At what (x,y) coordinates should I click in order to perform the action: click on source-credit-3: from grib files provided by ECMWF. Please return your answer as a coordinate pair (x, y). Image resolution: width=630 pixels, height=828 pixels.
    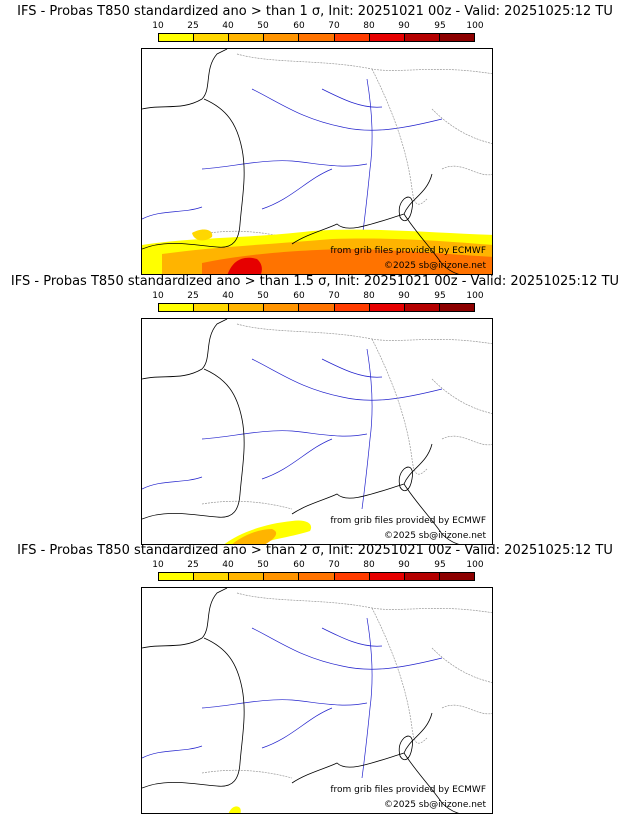
    Looking at the image, I should click on (408, 790).